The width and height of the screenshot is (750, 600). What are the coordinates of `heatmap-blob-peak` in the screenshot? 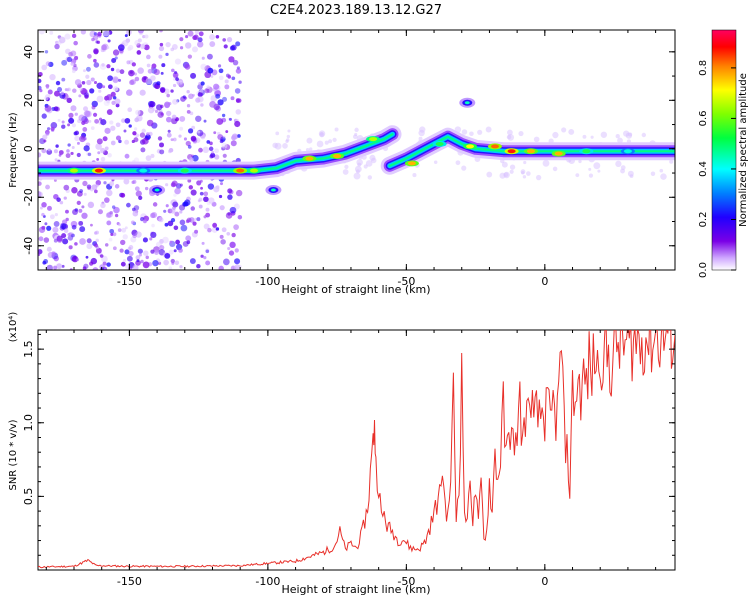 It's located at (157, 190).